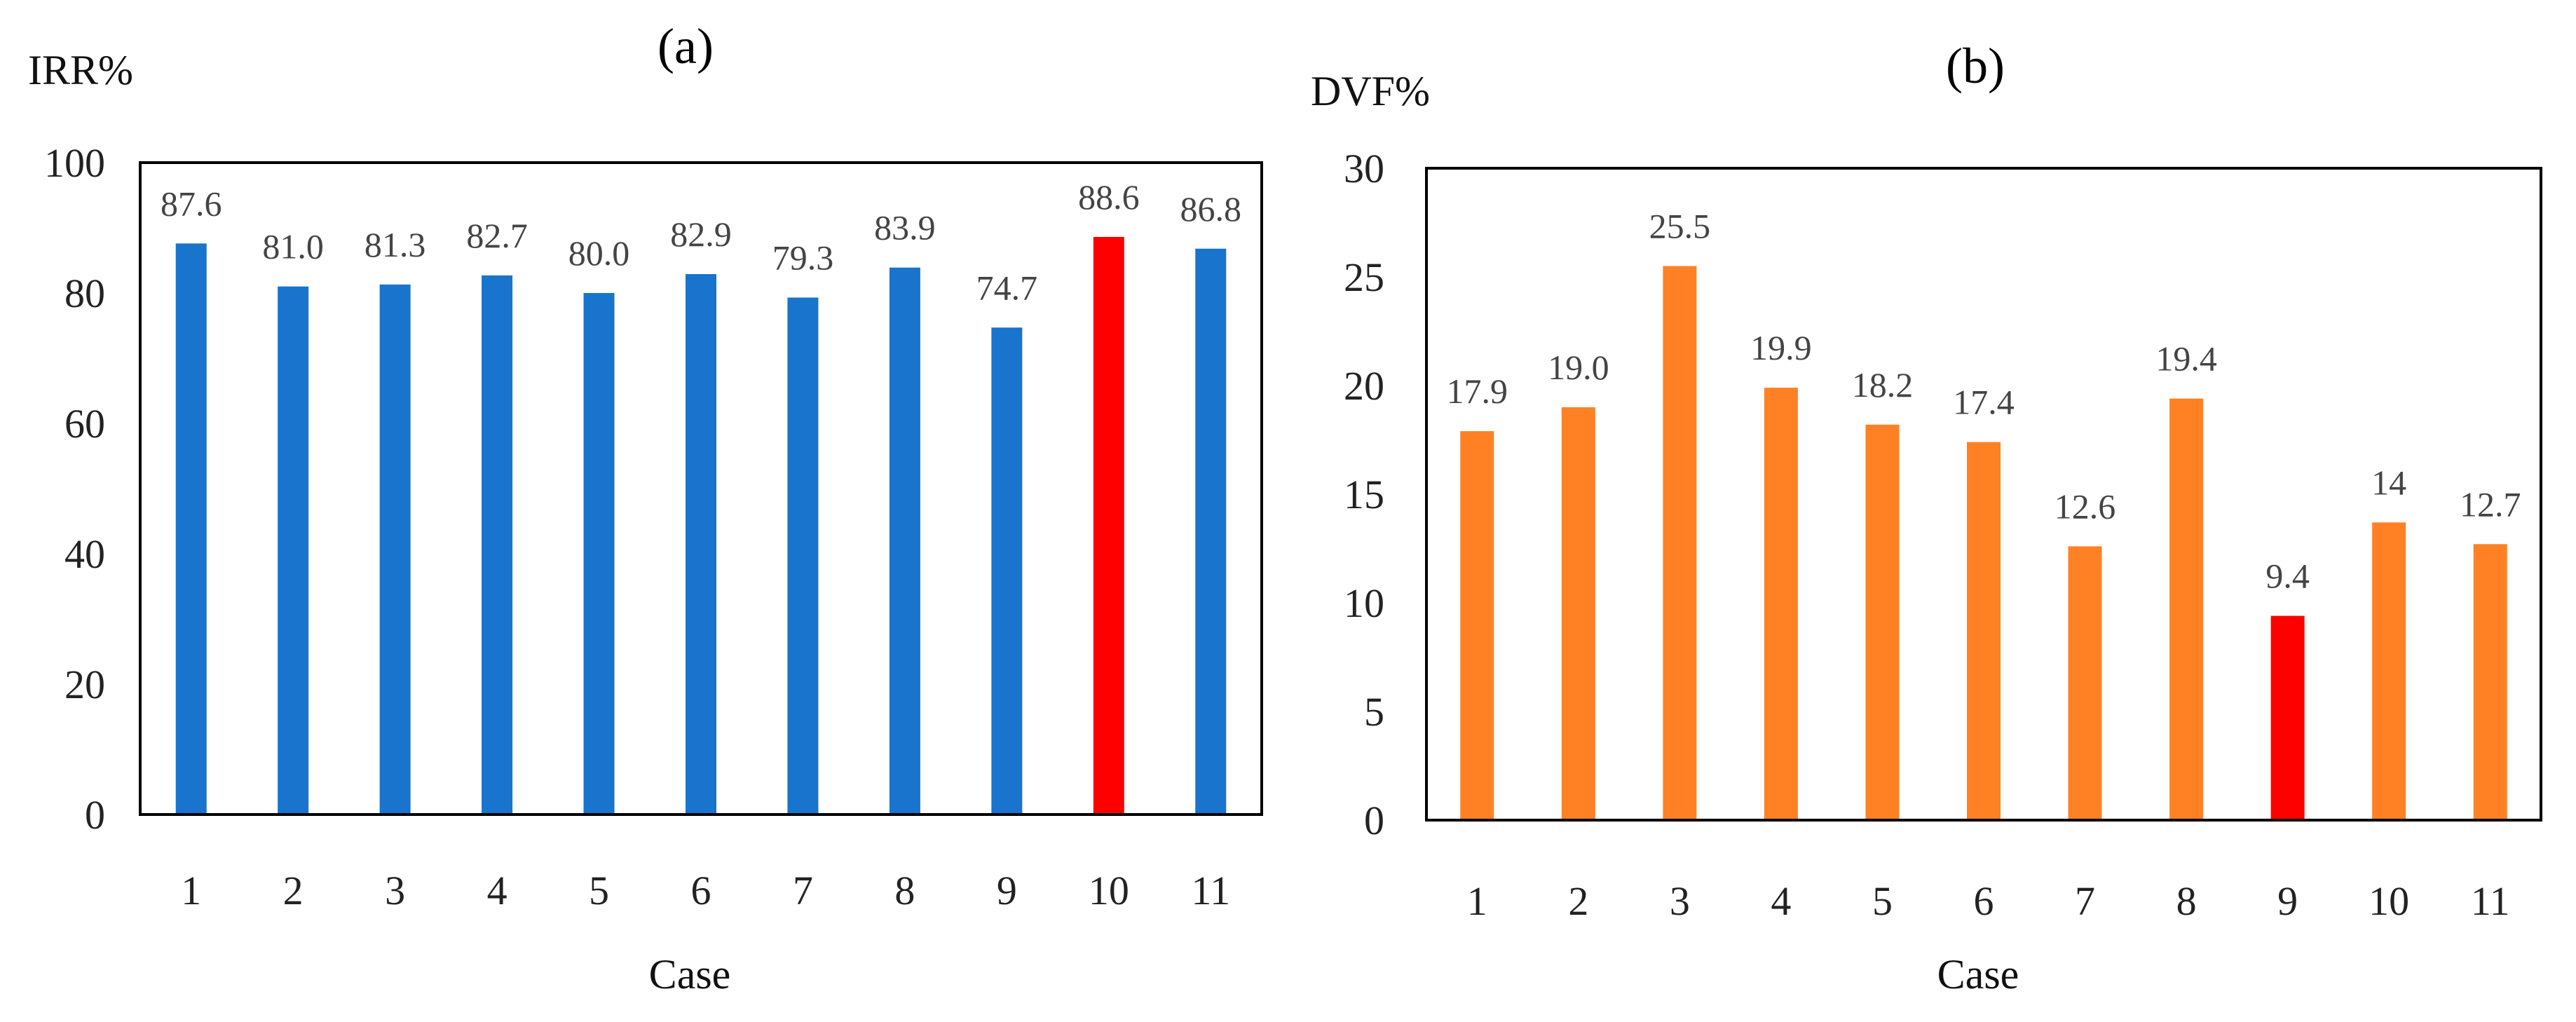  Describe the element at coordinates (2186, 359) in the screenshot. I see `panel-b-data-label: 19.4` at that location.